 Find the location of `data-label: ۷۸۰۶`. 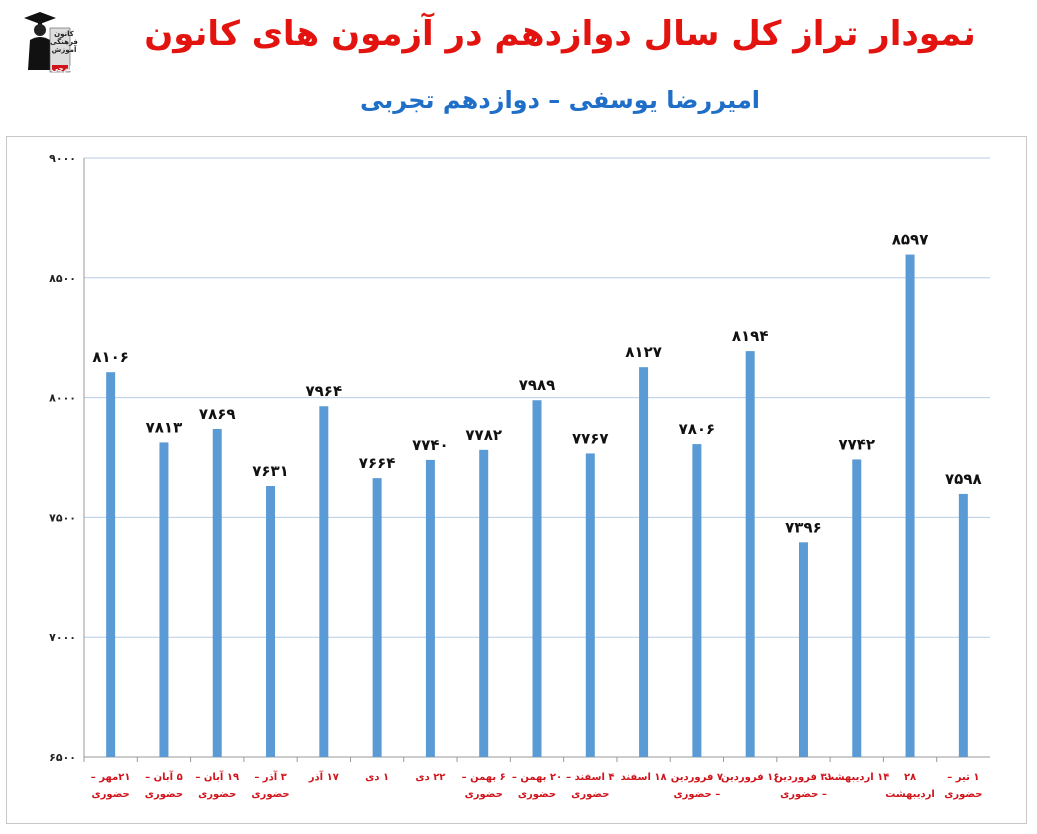

data-label: ۷۸۰۶ is located at coordinates (697, 429).